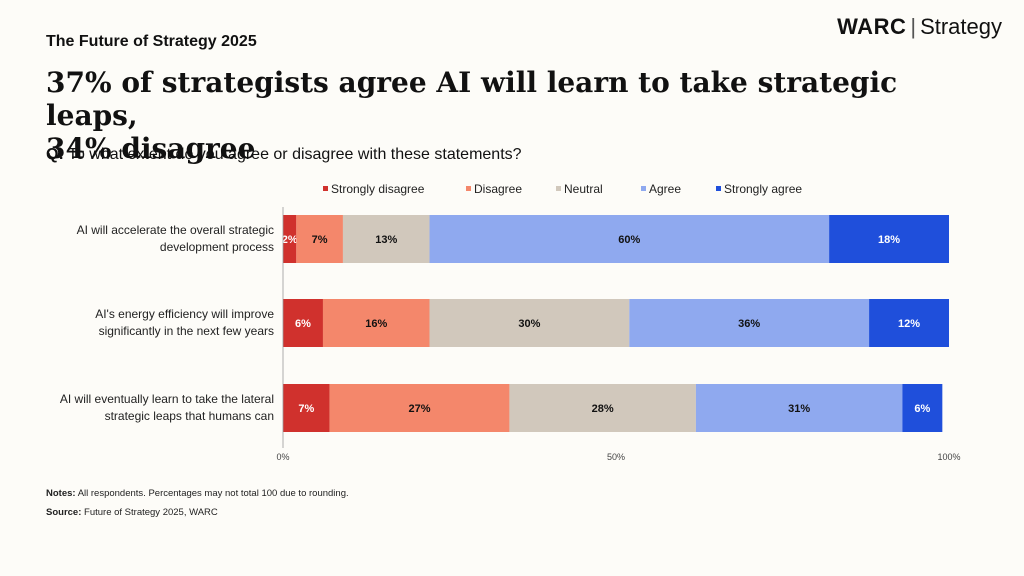  What do you see at coordinates (961, 26) in the screenshot?
I see `brand-product: Strategy` at bounding box center [961, 26].